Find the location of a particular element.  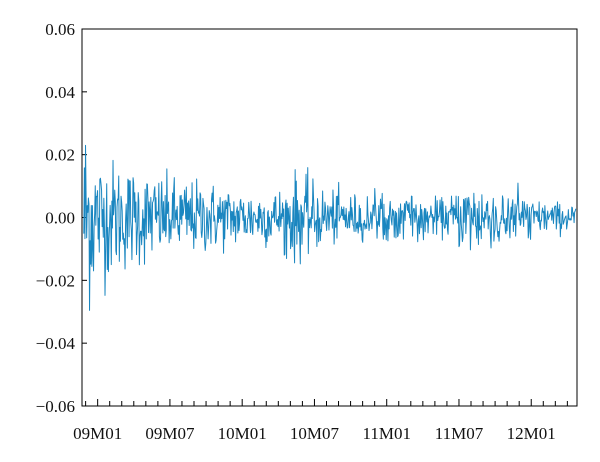

x-tick-label: 10M01 is located at coordinates (242, 433).